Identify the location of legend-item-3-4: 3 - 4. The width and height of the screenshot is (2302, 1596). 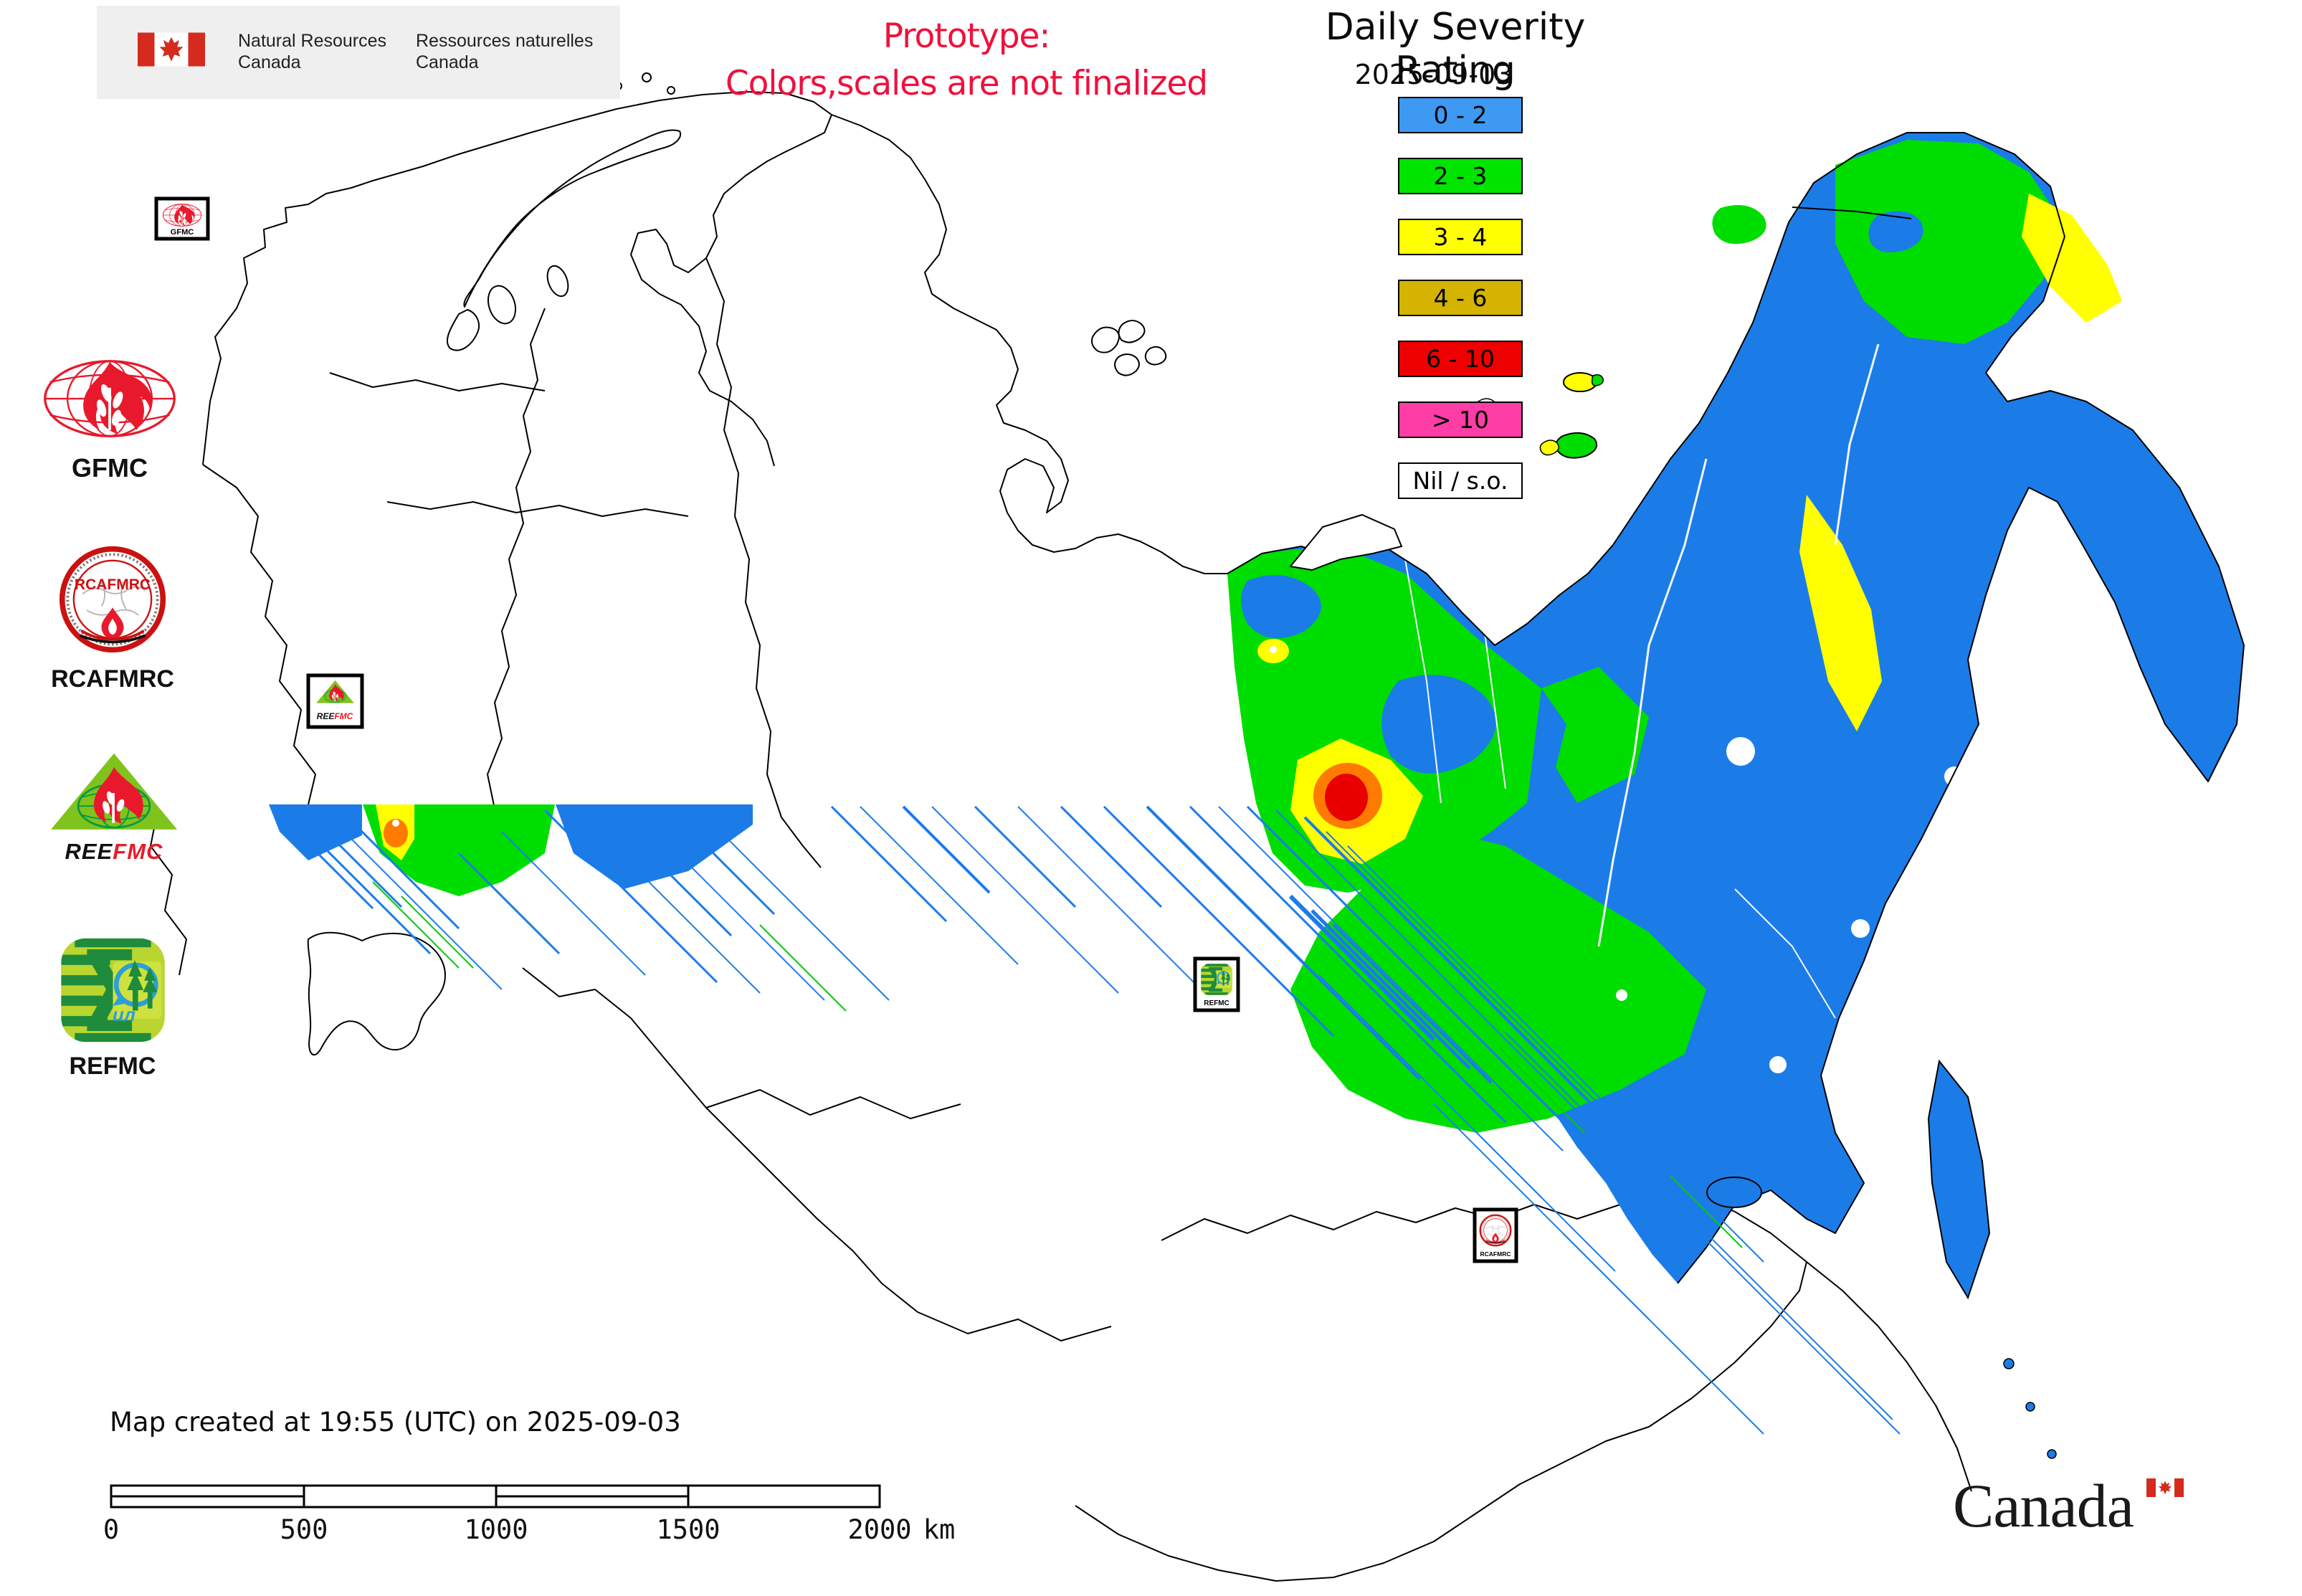
(1460, 237).